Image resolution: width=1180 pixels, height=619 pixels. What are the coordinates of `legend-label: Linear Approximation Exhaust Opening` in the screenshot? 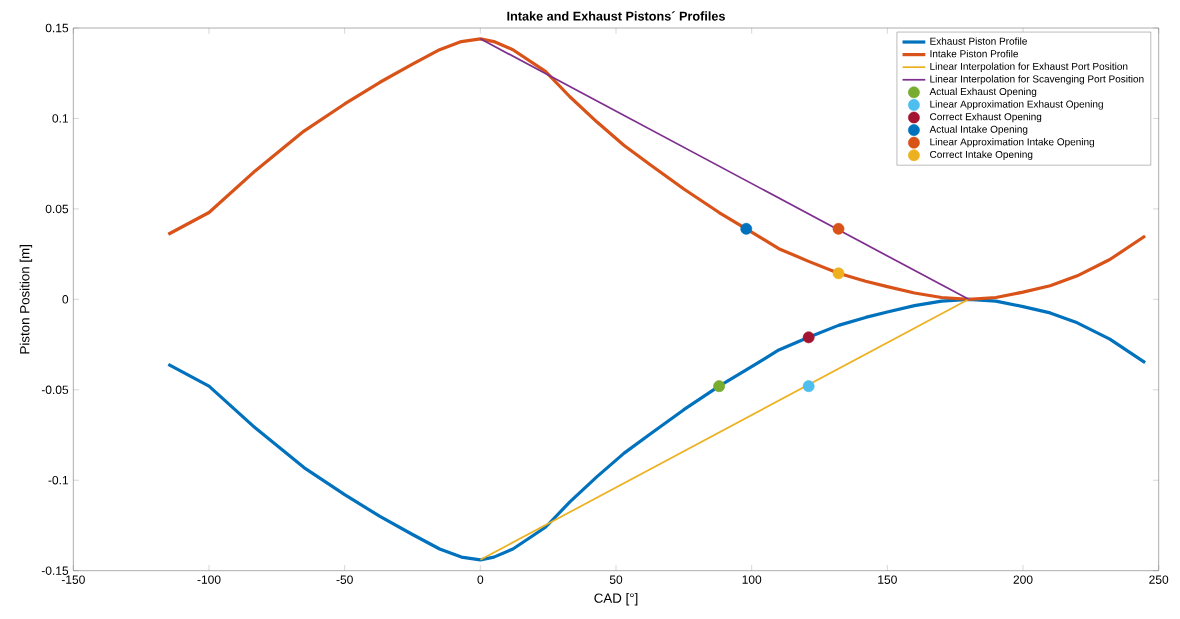 It's located at (1016, 105).